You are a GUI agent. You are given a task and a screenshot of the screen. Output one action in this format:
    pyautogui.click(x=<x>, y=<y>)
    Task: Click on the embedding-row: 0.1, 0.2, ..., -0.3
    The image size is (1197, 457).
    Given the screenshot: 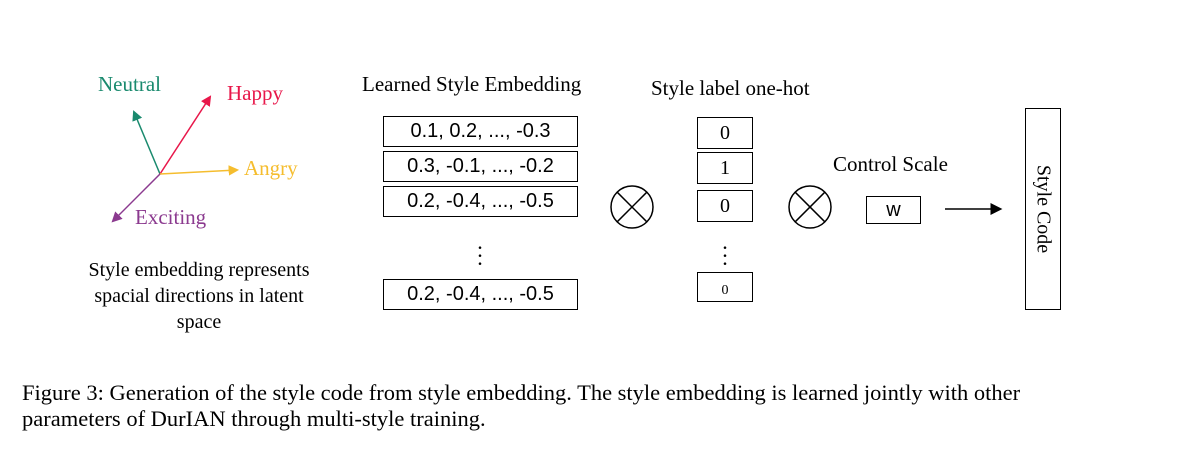 What is the action you would take?
    pyautogui.click(x=480, y=131)
    